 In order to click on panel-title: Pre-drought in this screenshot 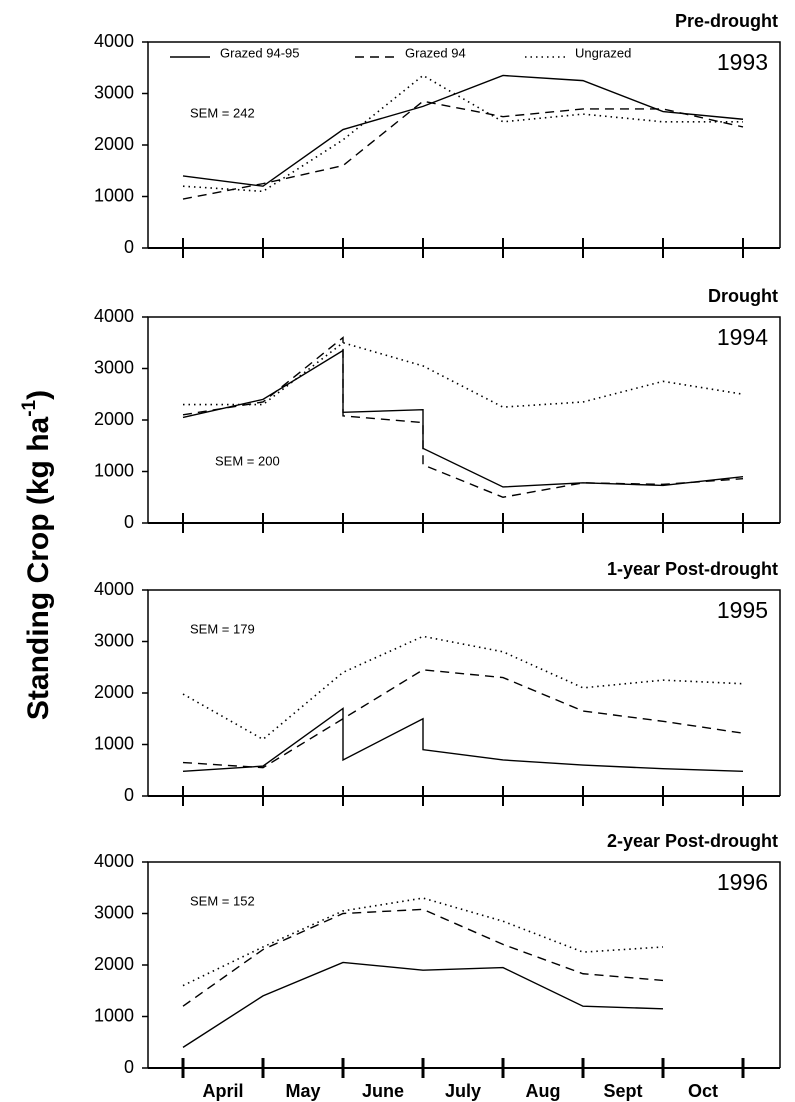, I will do `click(726, 21)`.